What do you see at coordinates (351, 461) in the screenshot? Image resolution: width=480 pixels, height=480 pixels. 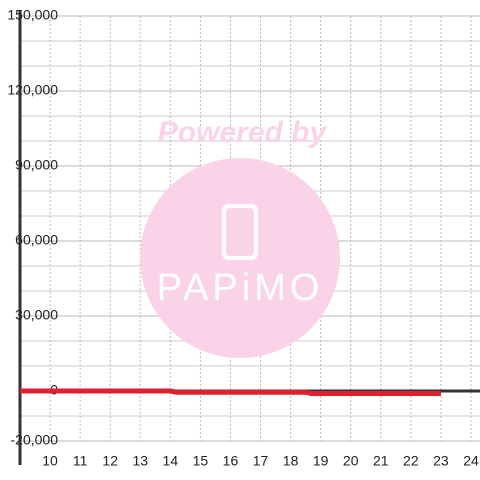 I see `x-tick-label: 20` at bounding box center [351, 461].